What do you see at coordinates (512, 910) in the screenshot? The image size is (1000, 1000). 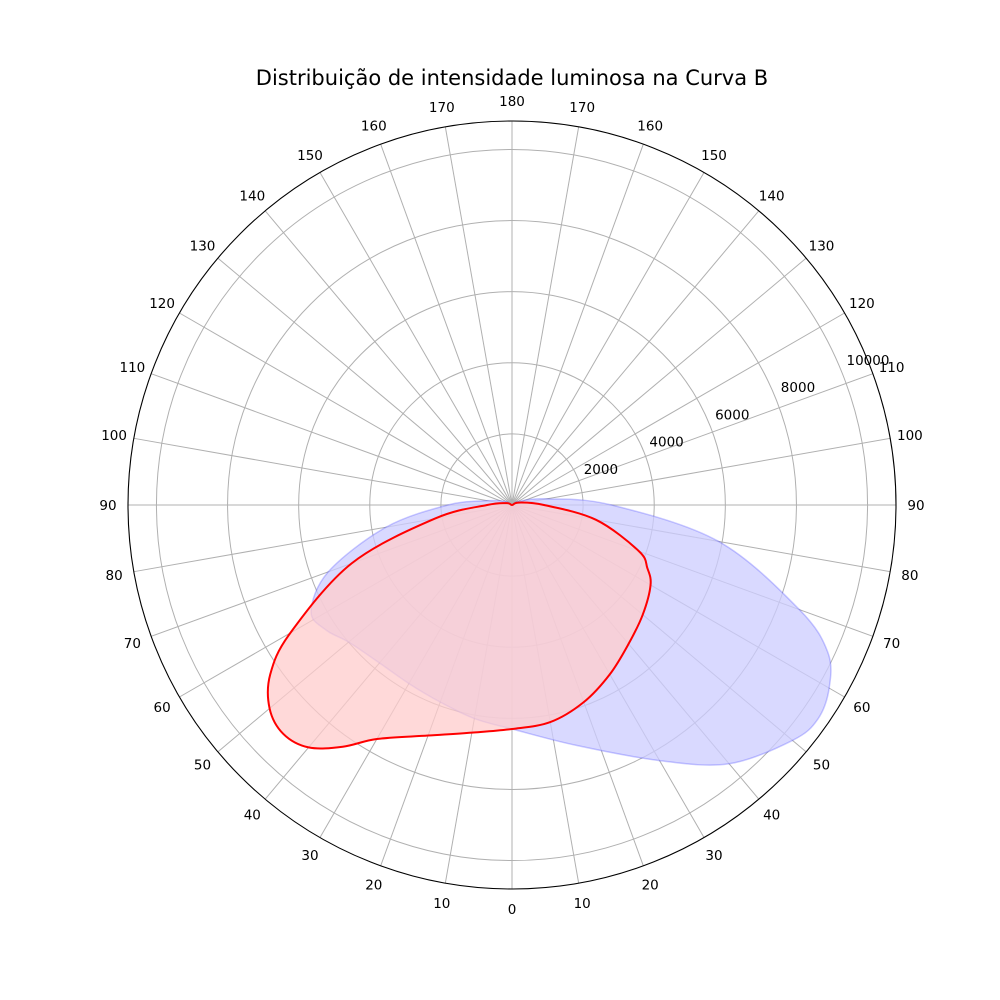 I see `angle-tick-label: 0` at bounding box center [512, 910].